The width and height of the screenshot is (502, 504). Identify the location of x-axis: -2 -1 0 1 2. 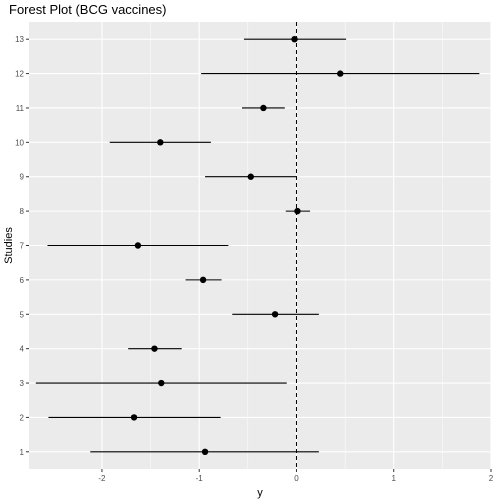
(296, 476).